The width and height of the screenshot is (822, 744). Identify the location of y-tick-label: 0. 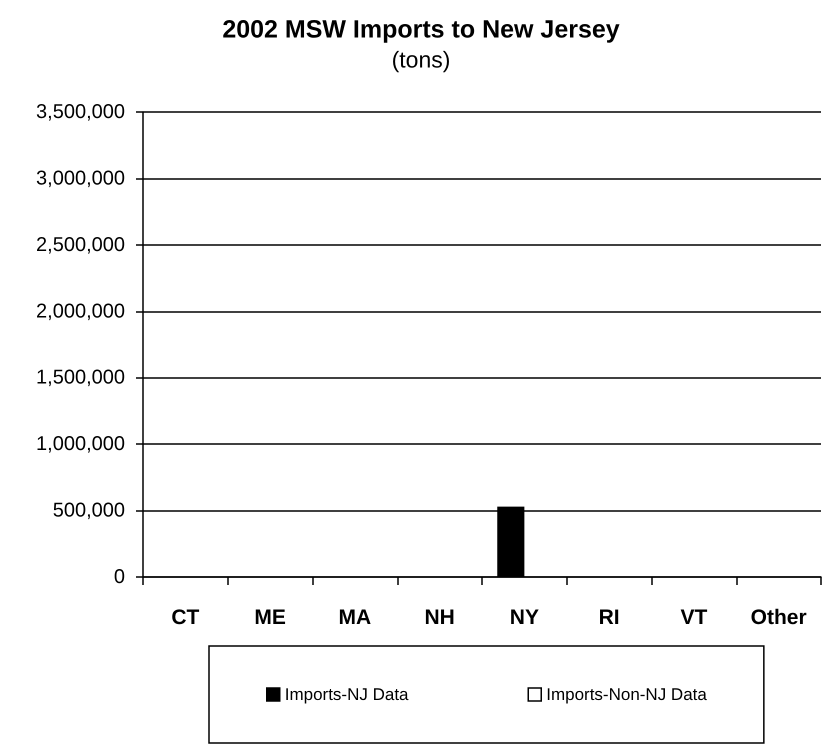
(119, 577).